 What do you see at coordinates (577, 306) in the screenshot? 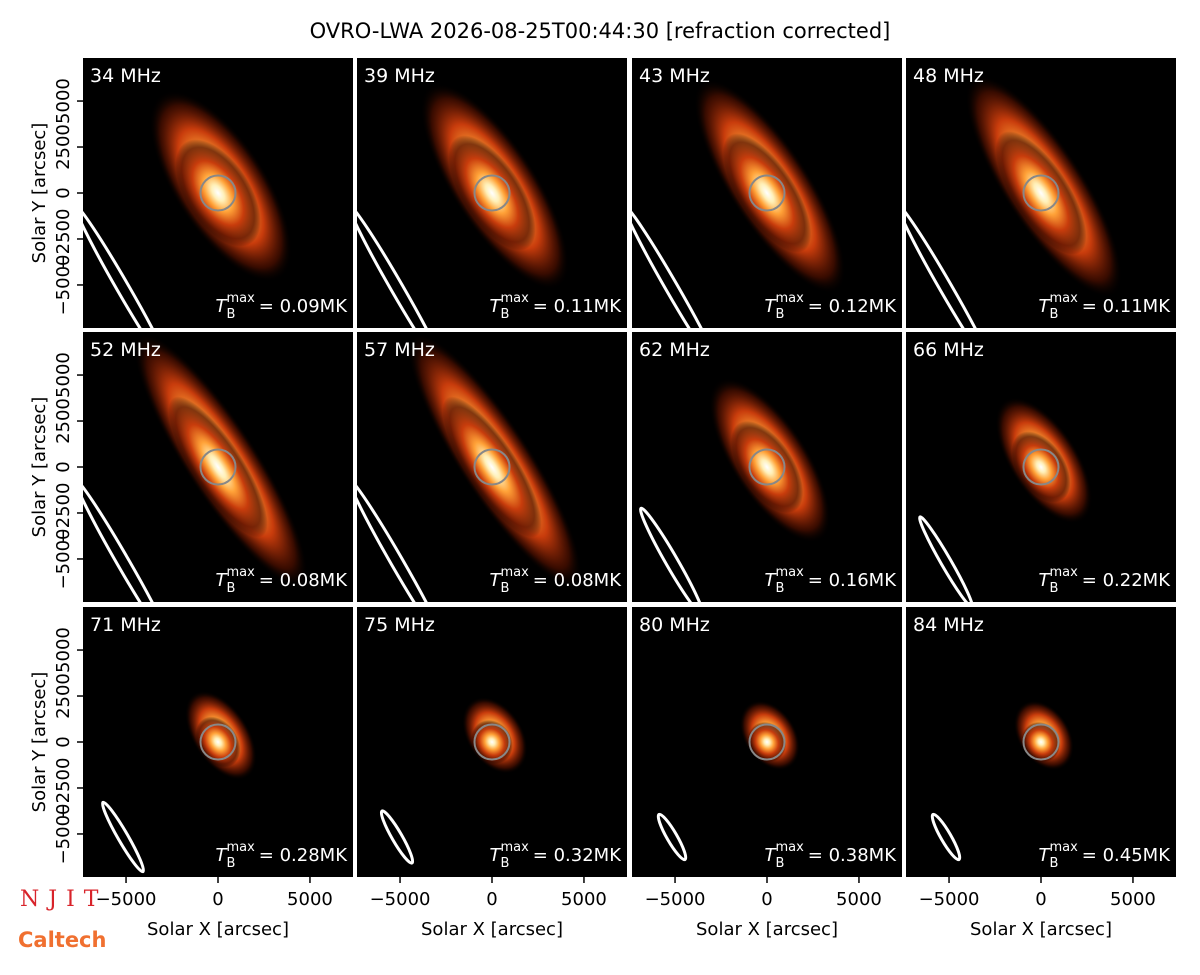
I see `annotation-value: = 0.11MK` at bounding box center [577, 306].